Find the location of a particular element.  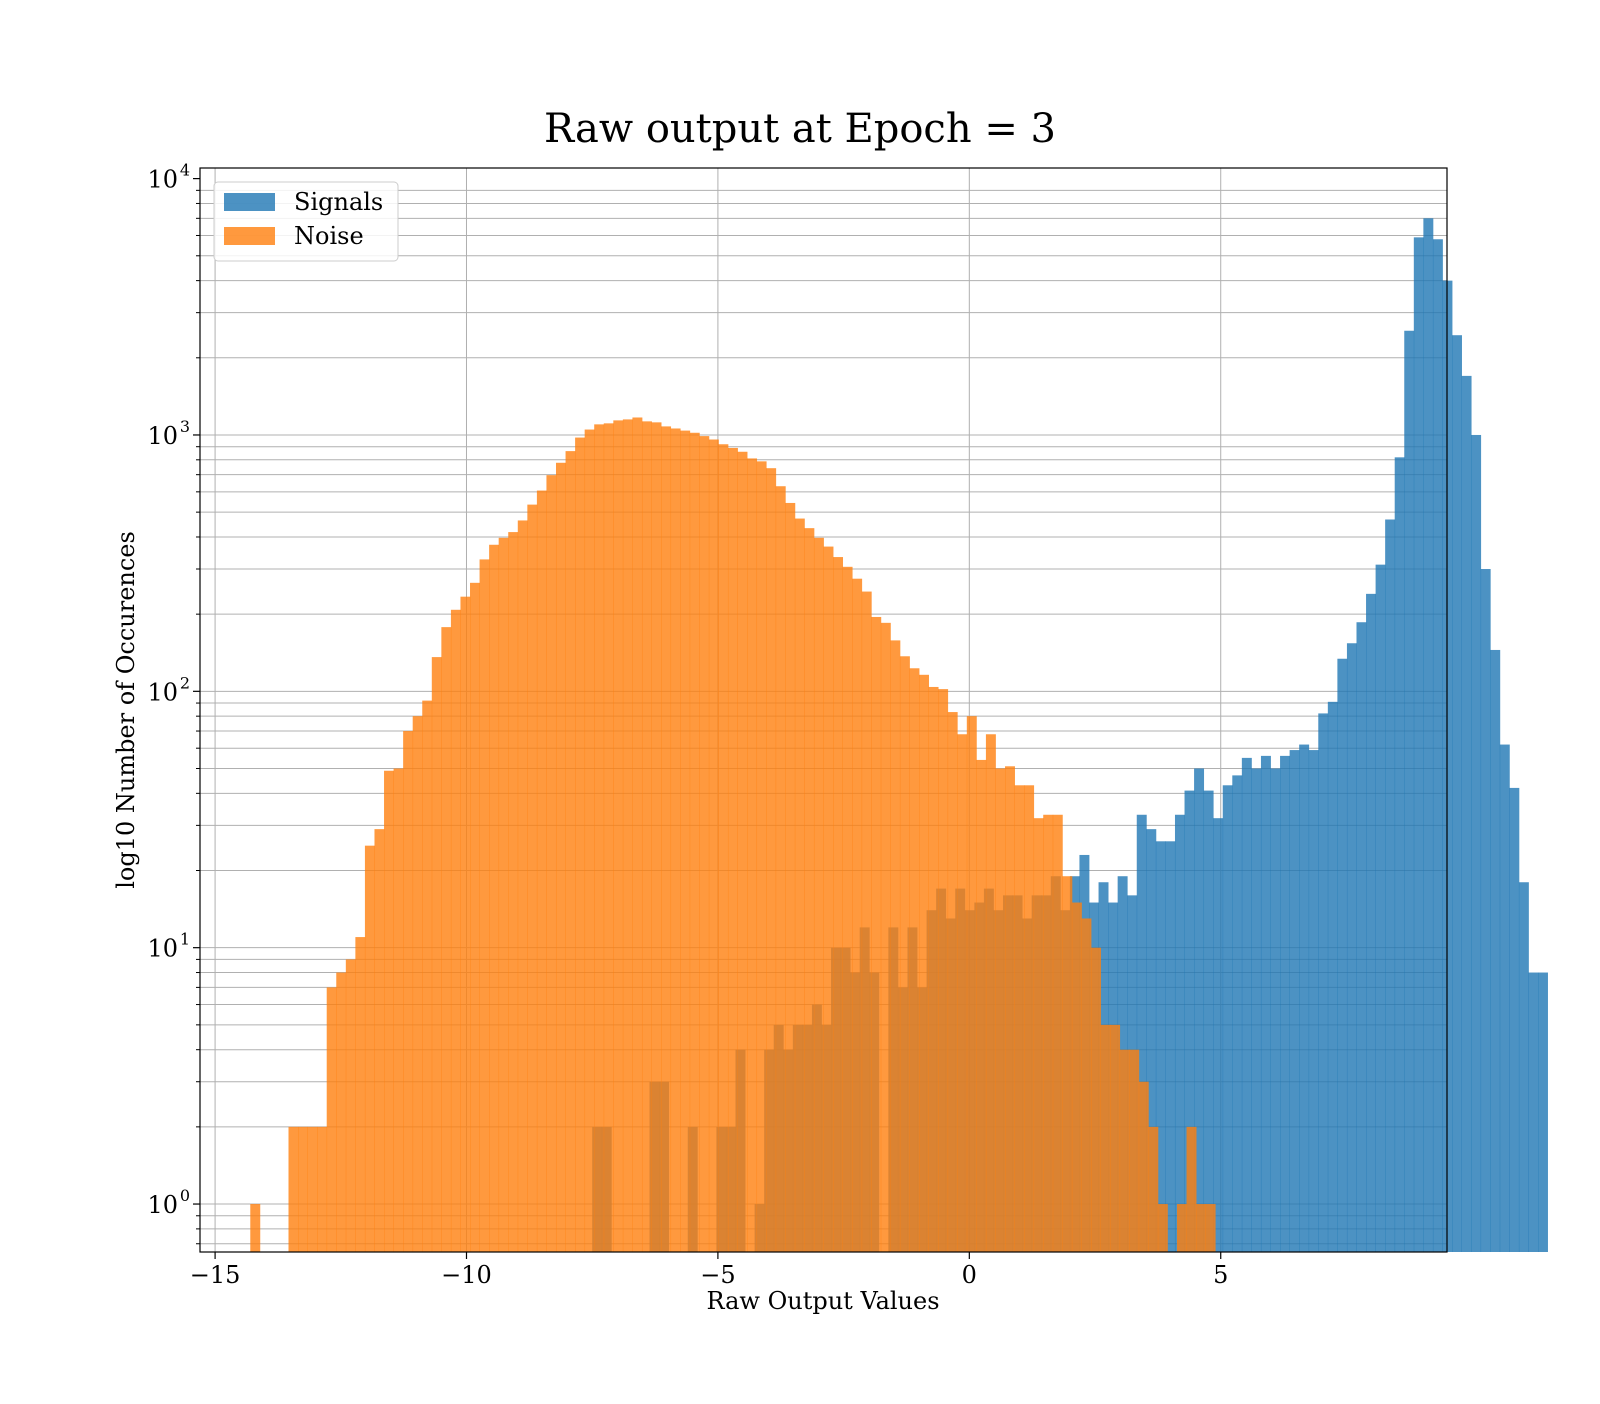

y-tick-exponent: 1 is located at coordinates (185, 939).